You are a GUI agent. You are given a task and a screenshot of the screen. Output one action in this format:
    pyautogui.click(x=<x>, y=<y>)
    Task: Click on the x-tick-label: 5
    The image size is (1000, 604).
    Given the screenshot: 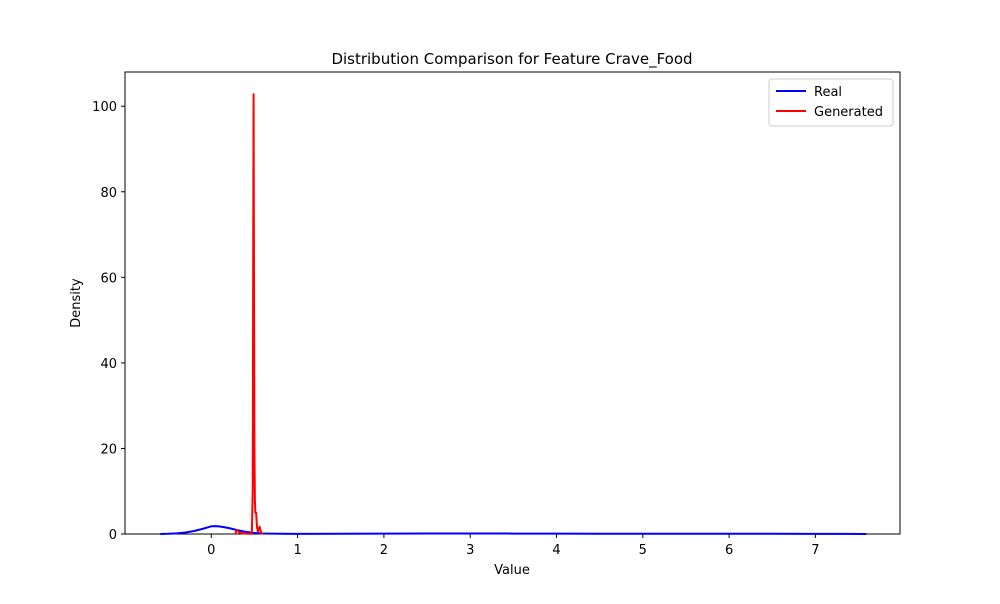 What is the action you would take?
    pyautogui.click(x=643, y=550)
    